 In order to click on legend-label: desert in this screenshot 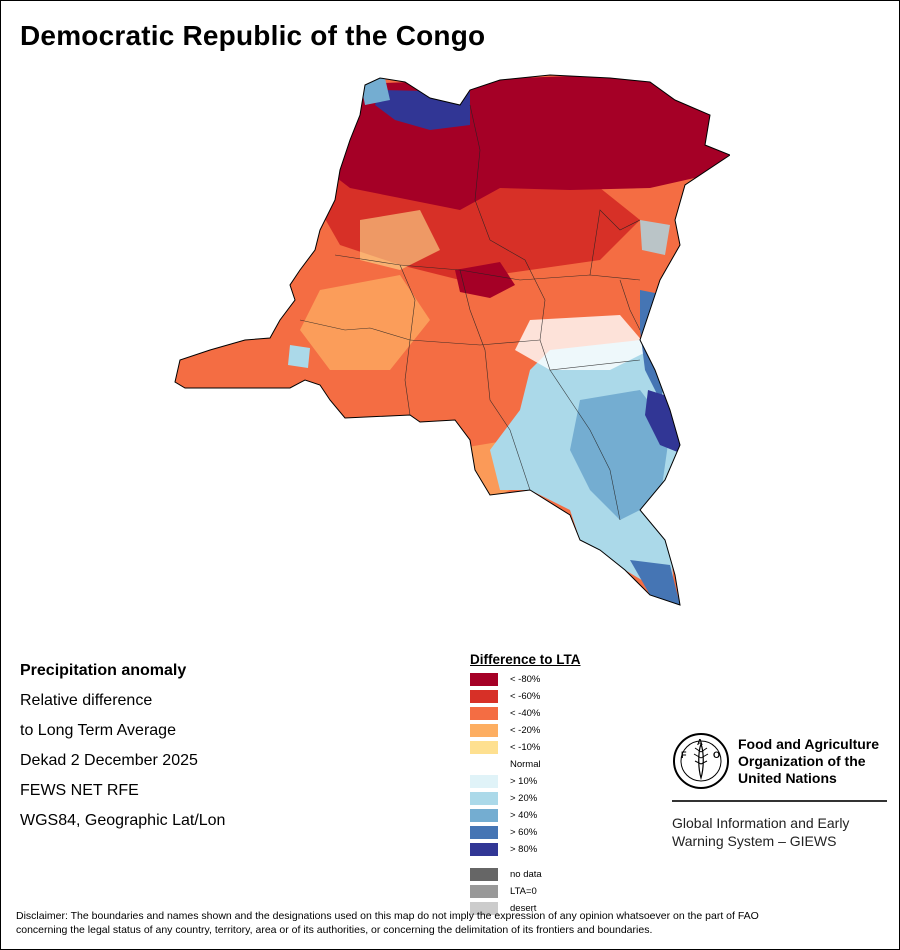, I will do `click(523, 908)`.